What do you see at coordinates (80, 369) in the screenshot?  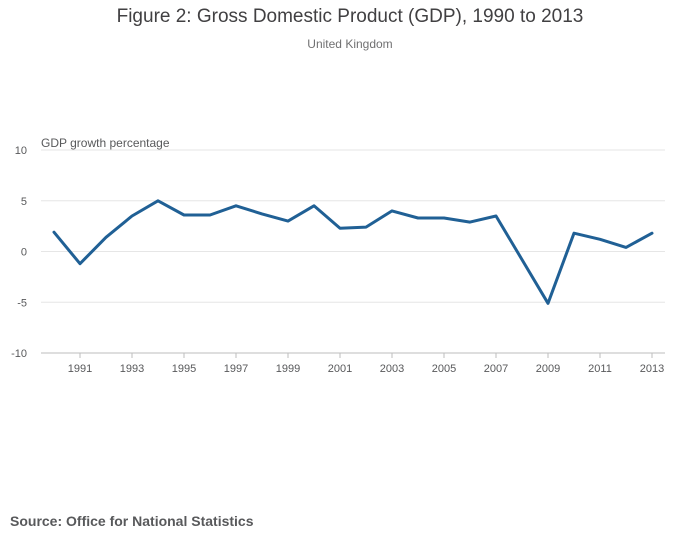 I see `x-tick-label: 1991` at bounding box center [80, 369].